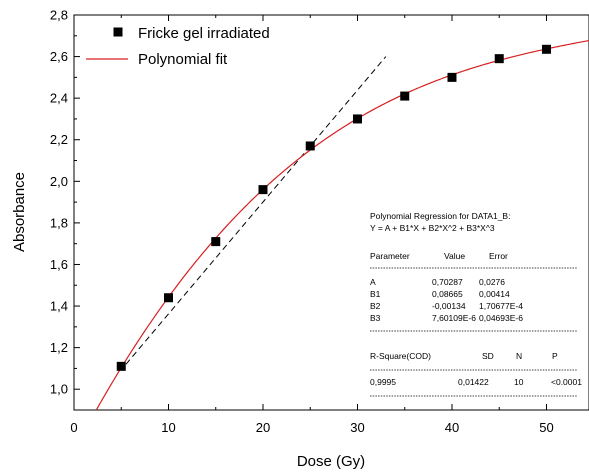  I want to click on y-tick-label: 2,4, so click(59, 98).